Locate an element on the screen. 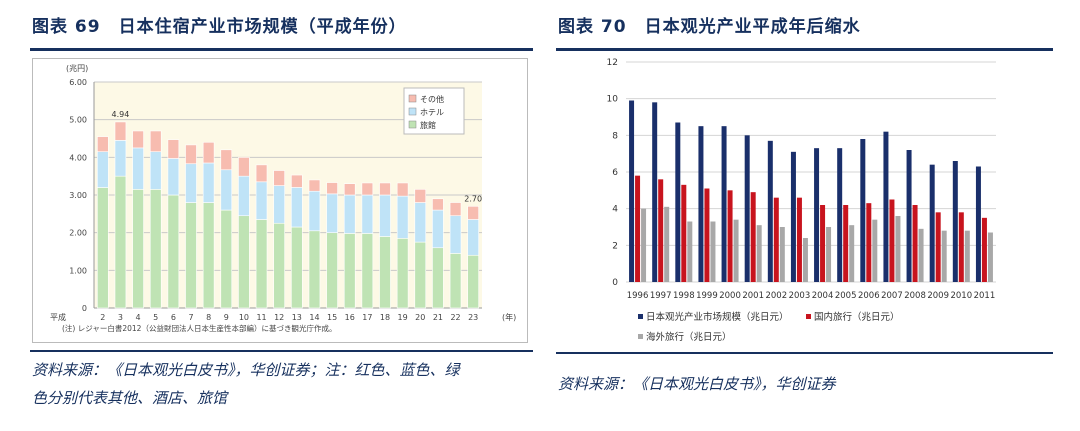 The image size is (1080, 431). left-x-tick-label: 20 is located at coordinates (420, 317).